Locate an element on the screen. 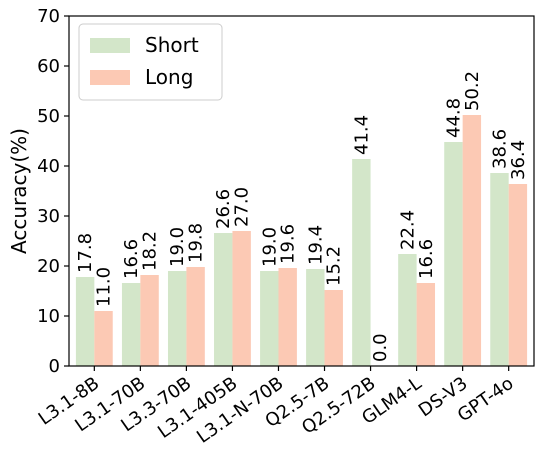 This screenshot has height=468, width=549. y-tick-label-7: 70 is located at coordinates (48, 16).